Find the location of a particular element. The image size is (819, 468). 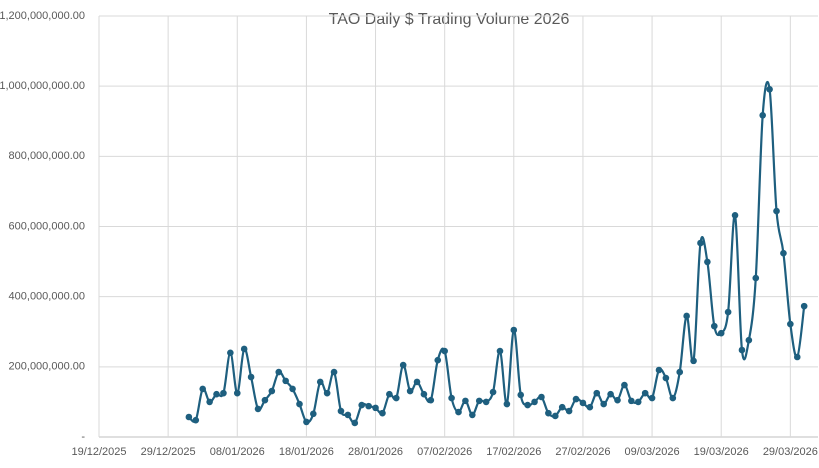

y-tick-label: 600,000,000.00 is located at coordinates (47, 226).